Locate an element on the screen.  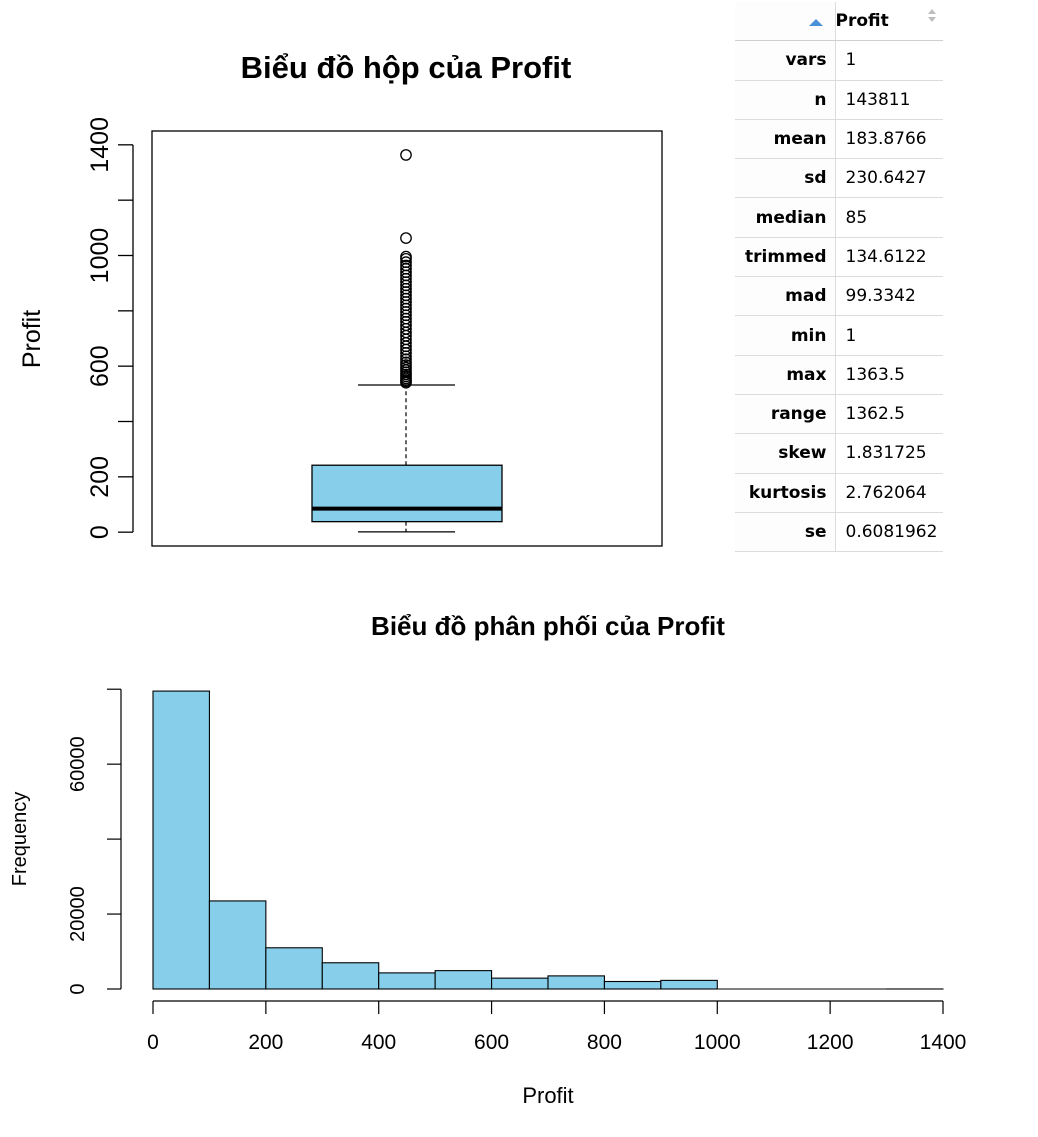
histogram-y-tick-label: 0 is located at coordinates (78, 988).